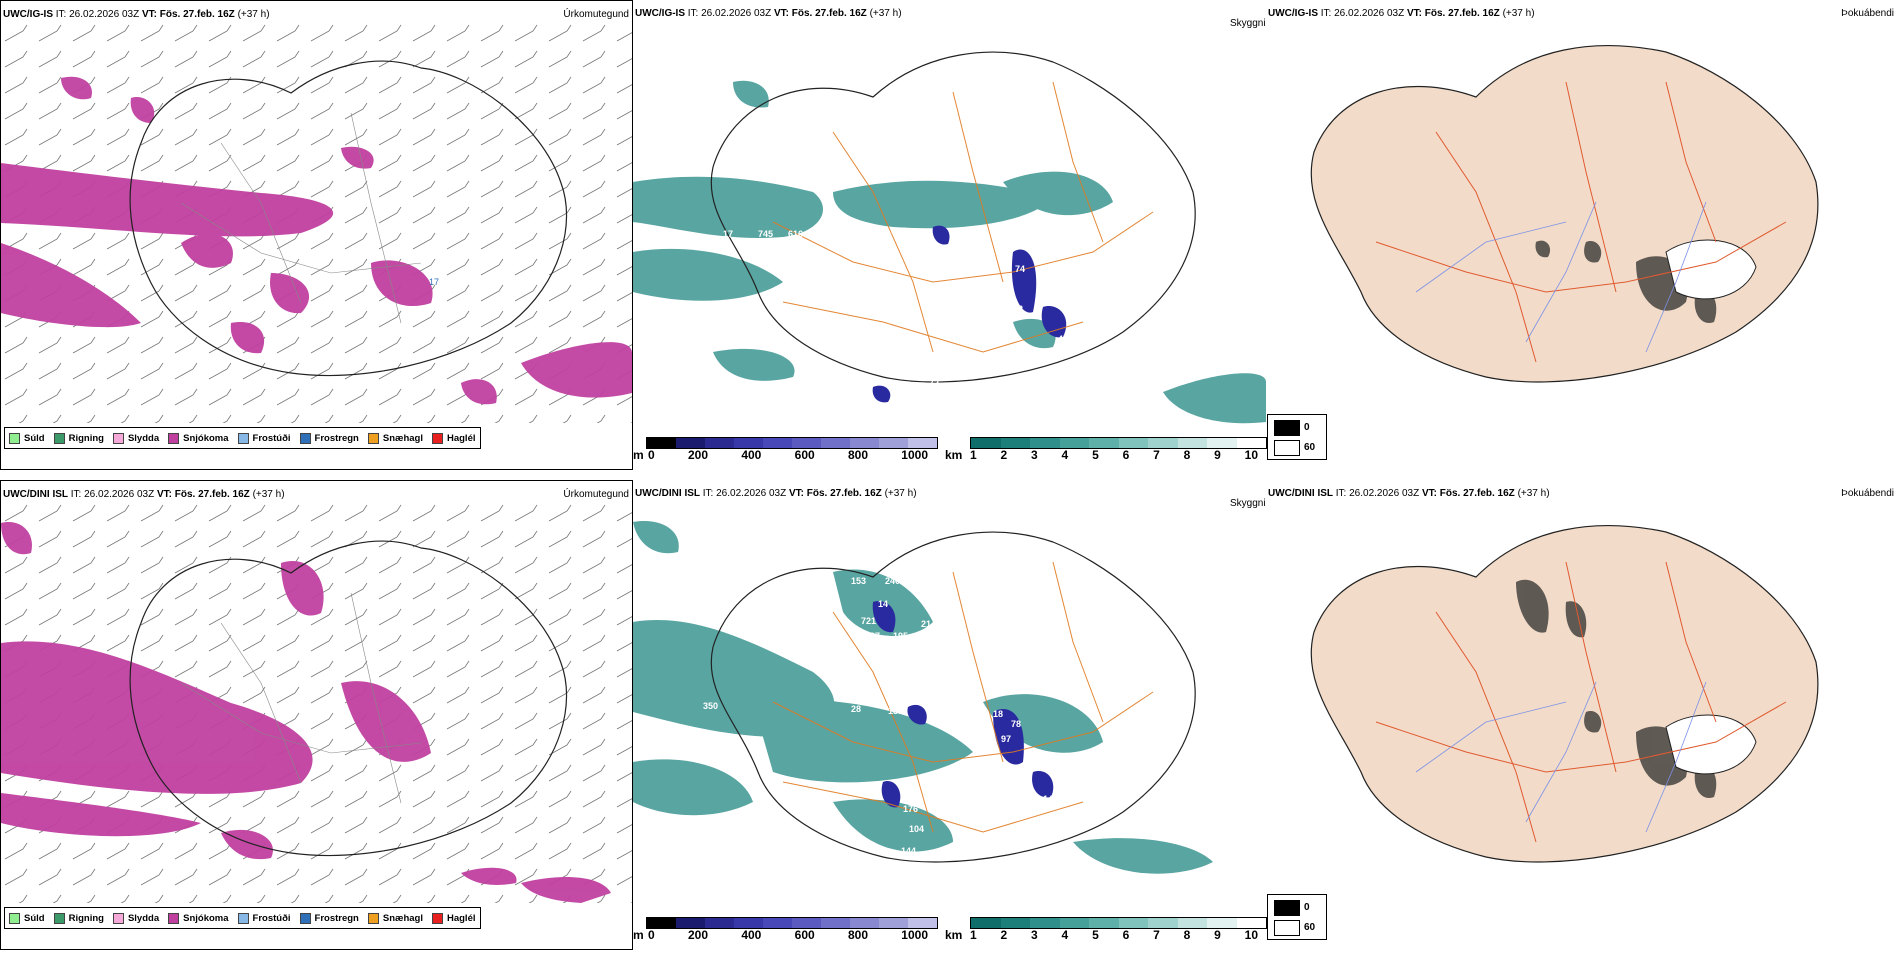 The height and width of the screenshot is (955, 1900). What do you see at coordinates (998, 714) in the screenshot?
I see `ceiling-label: 18` at bounding box center [998, 714].